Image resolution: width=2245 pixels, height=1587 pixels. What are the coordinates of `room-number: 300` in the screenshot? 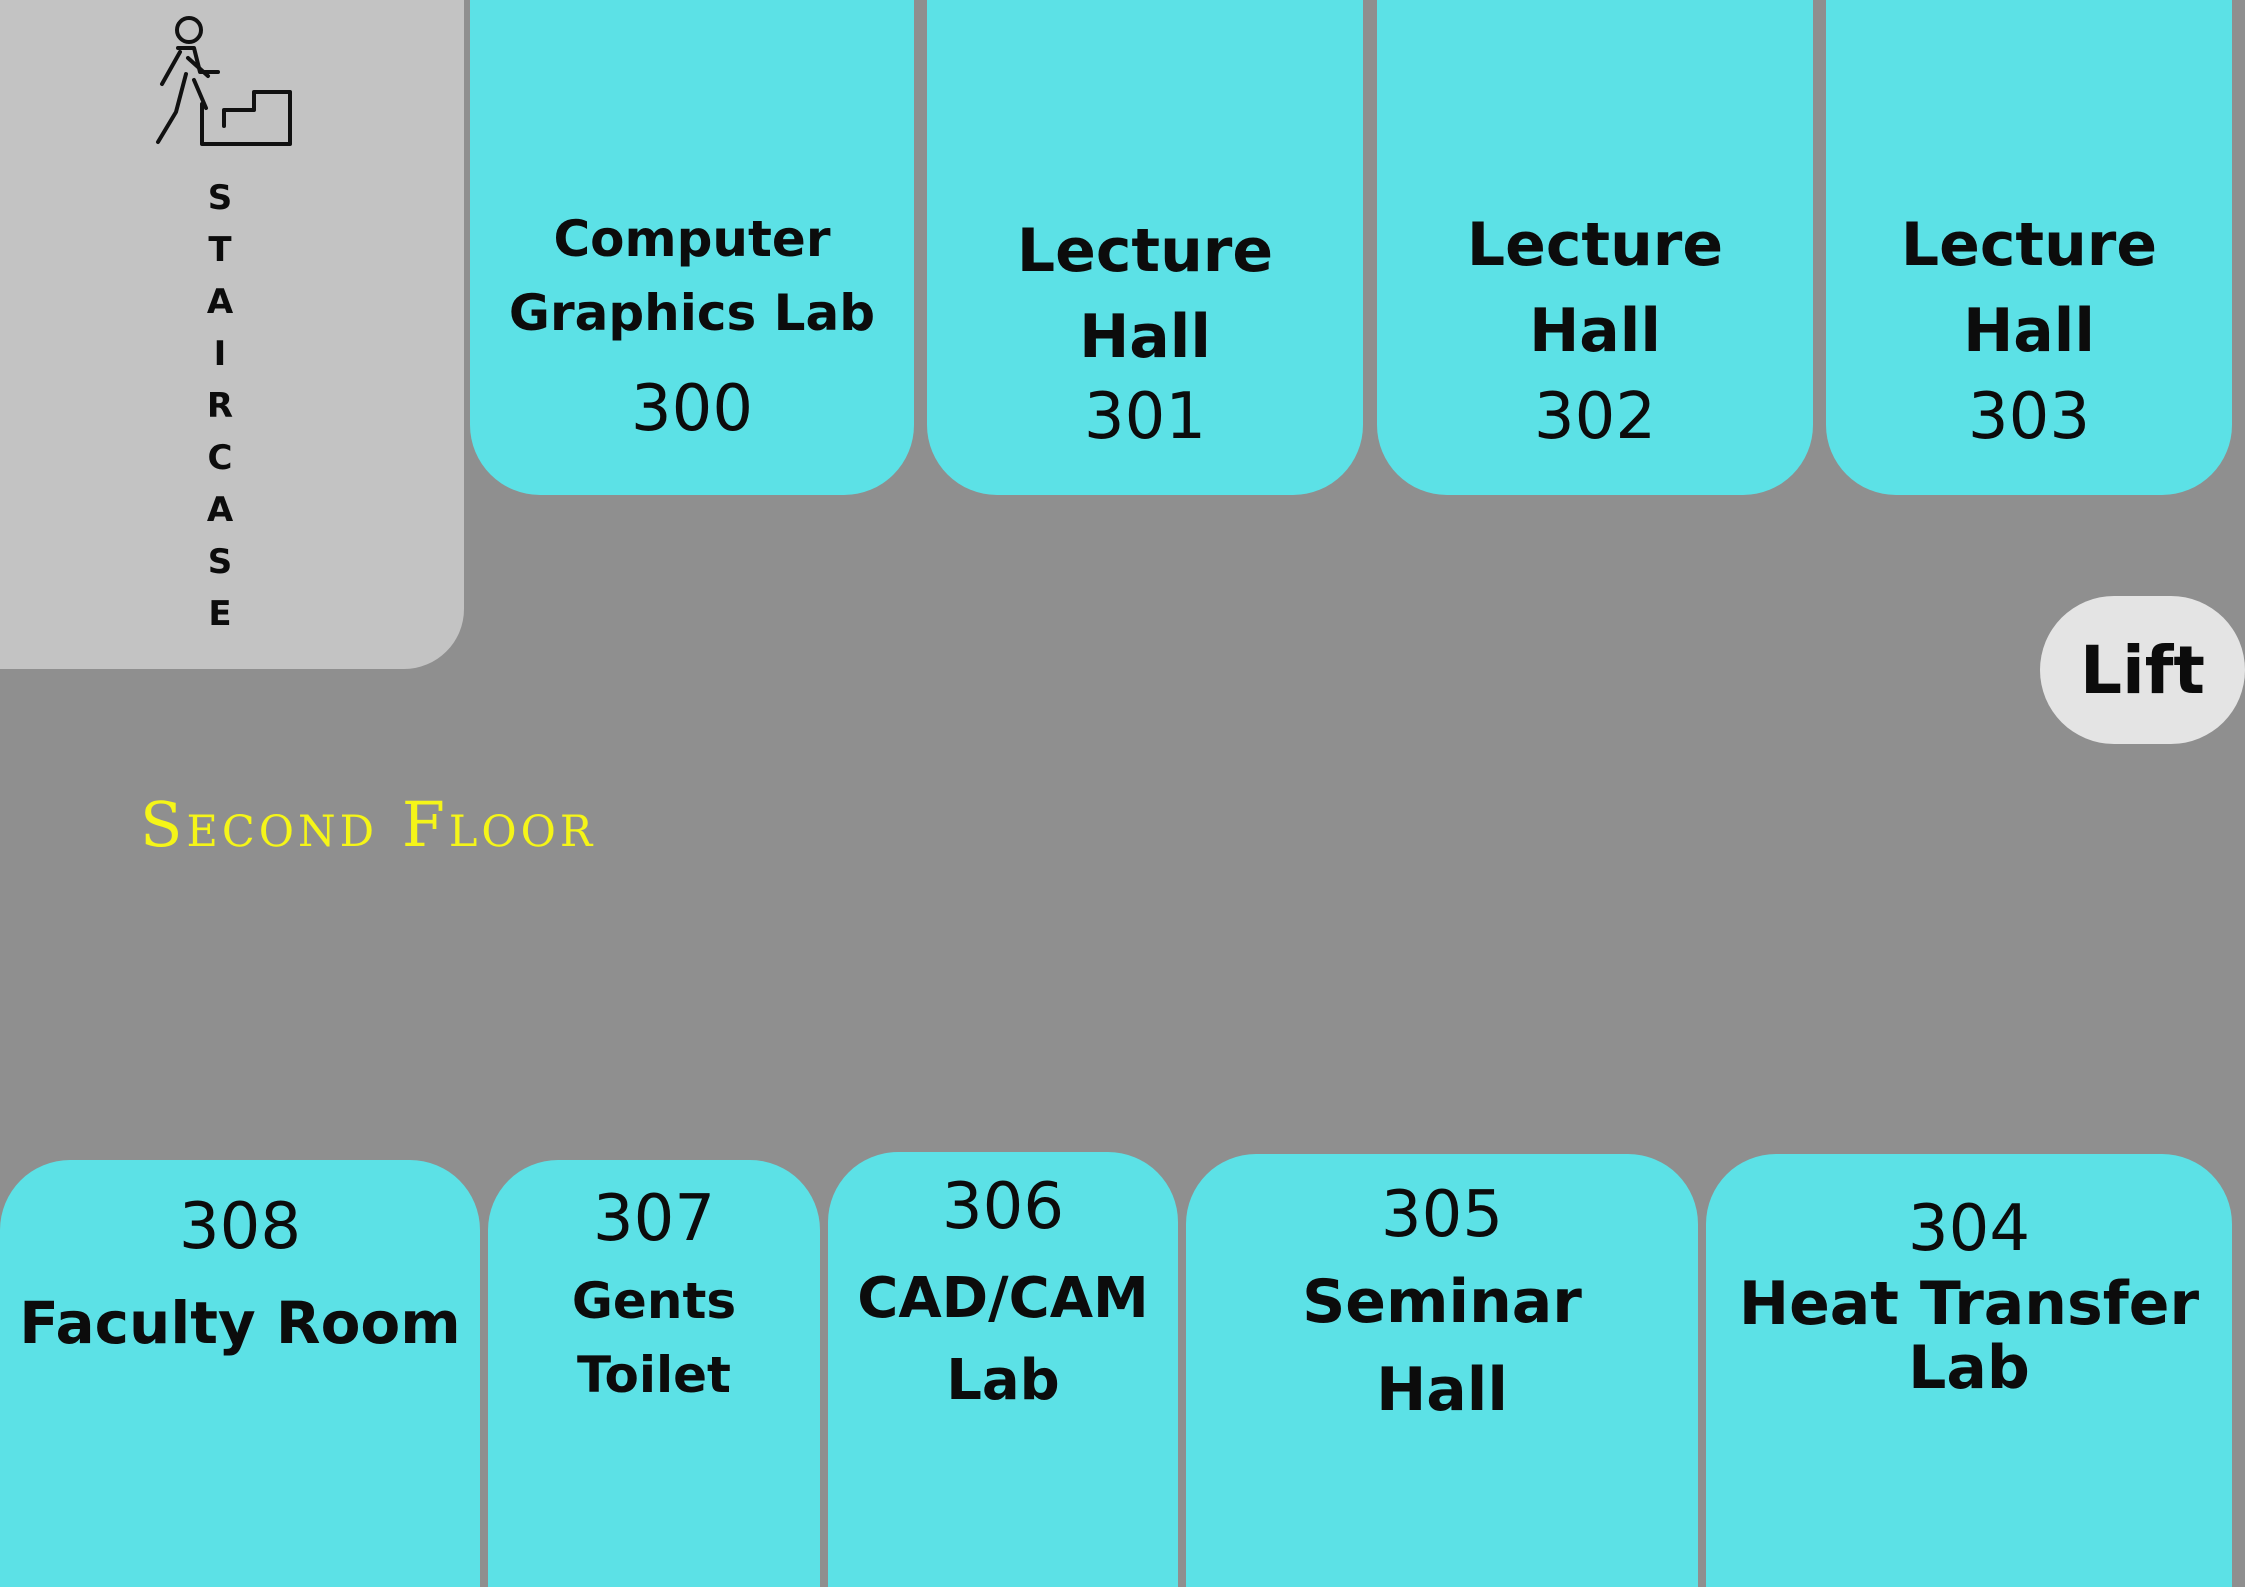 It's located at (692, 409).